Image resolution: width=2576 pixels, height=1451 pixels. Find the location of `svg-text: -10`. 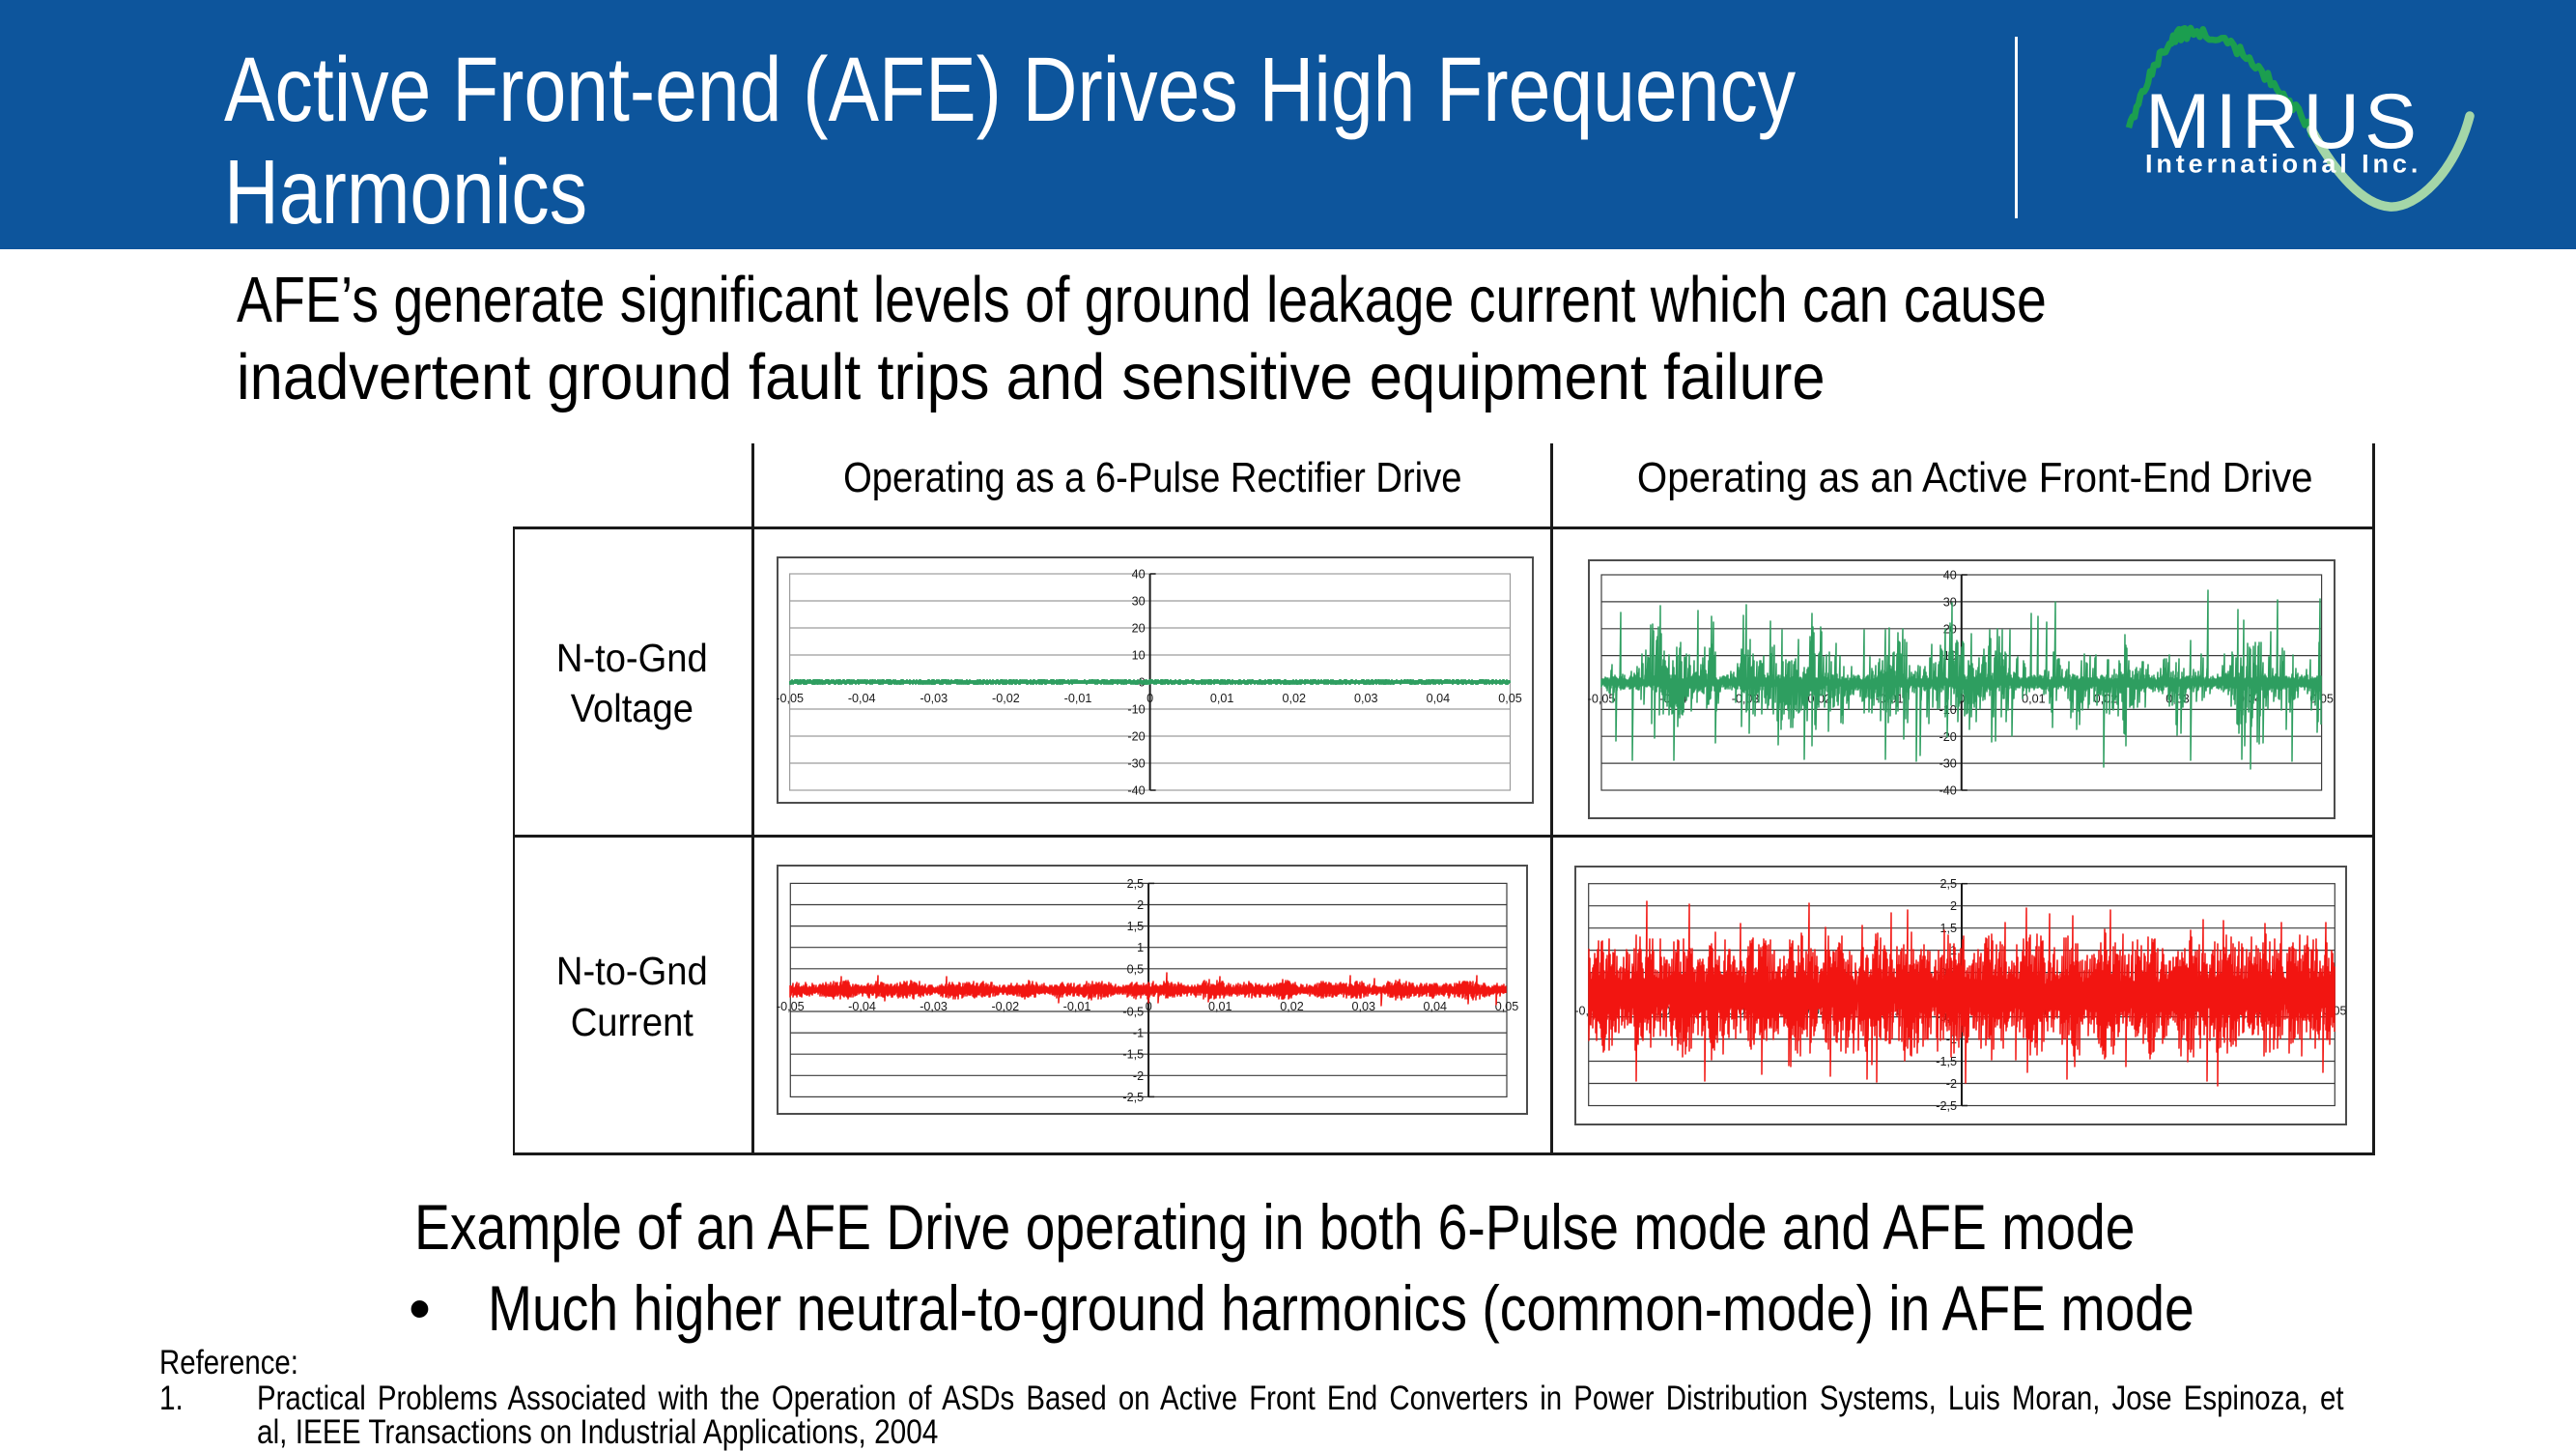

svg-text: -10 is located at coordinates (1136, 710).